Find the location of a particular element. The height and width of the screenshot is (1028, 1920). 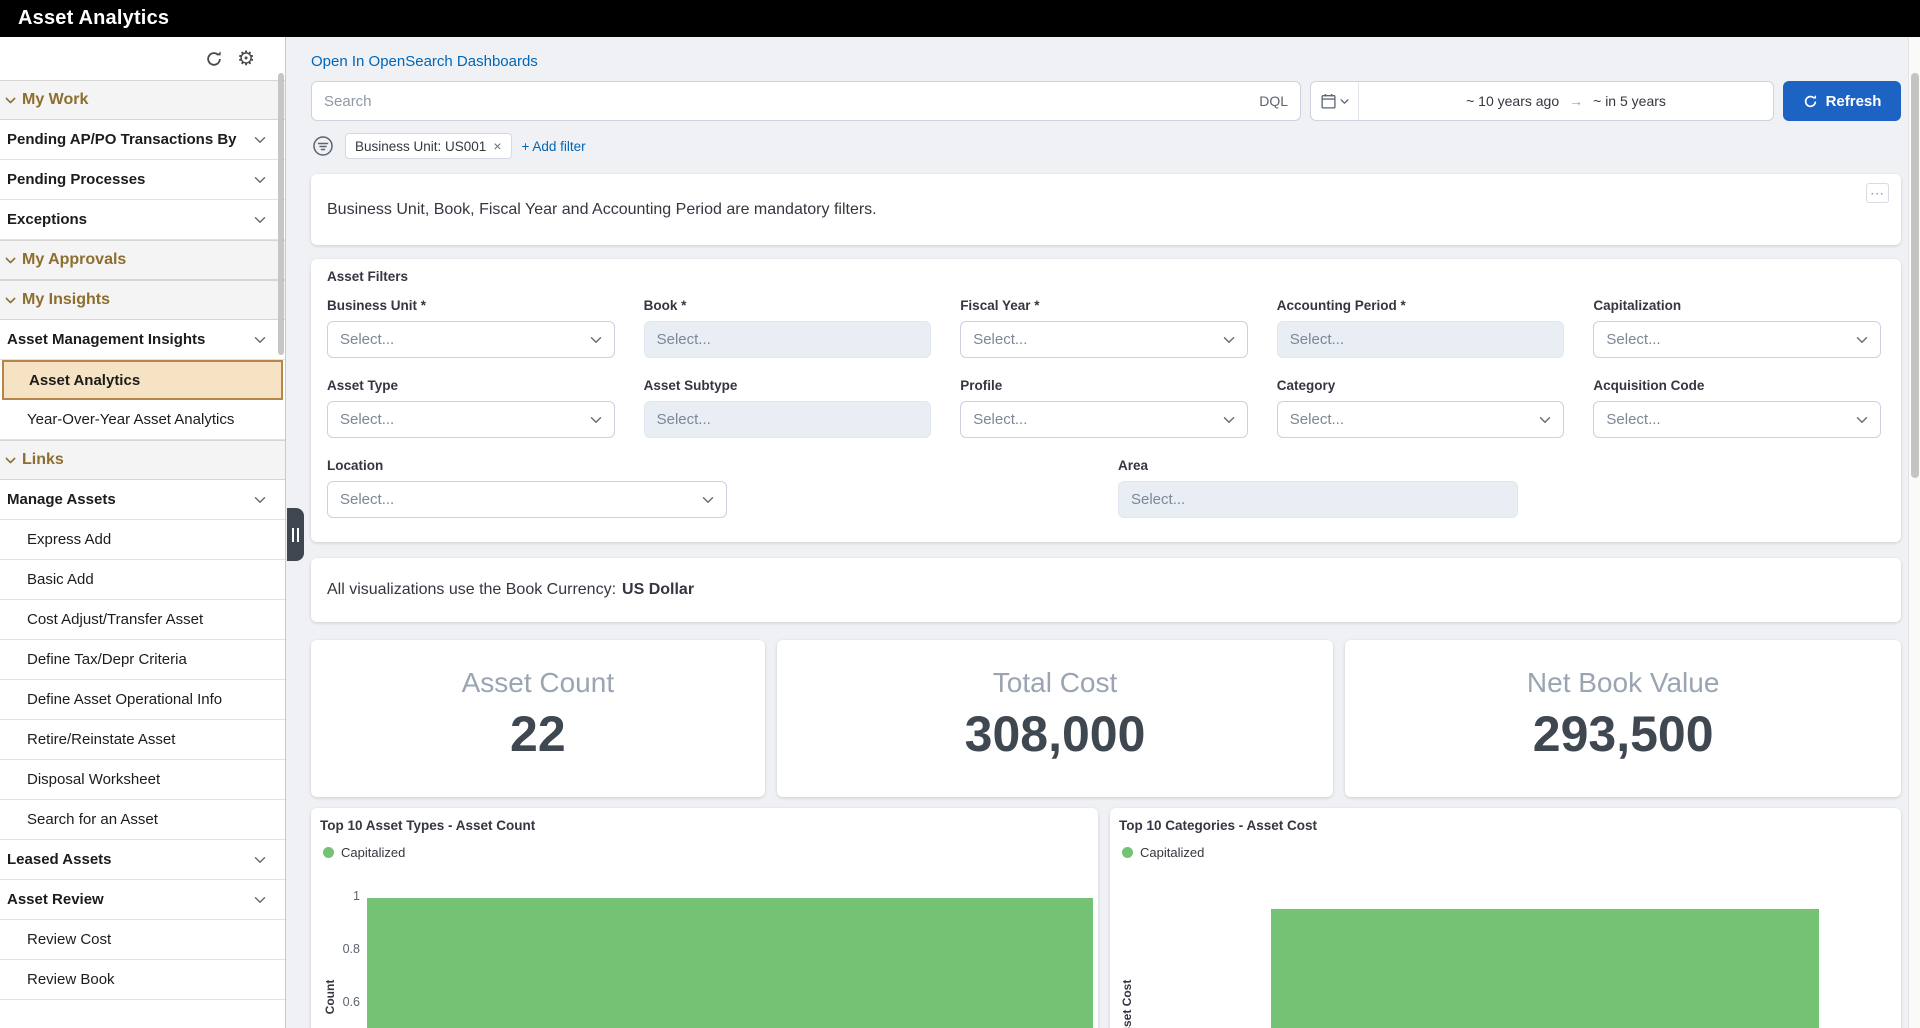

date-range-picker: ~ 10 years ago → ~ in 5 years is located at coordinates (1542, 101).